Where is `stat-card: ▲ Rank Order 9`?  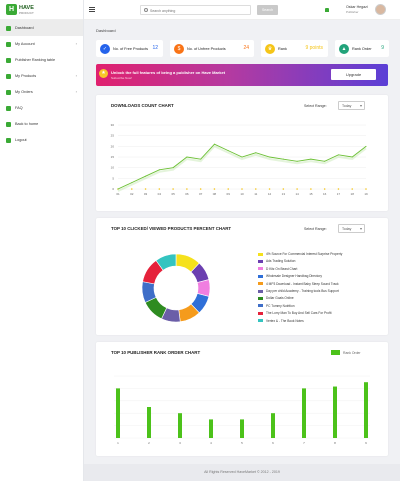 stat-card: ▲ Rank Order 9 is located at coordinates (362, 48).